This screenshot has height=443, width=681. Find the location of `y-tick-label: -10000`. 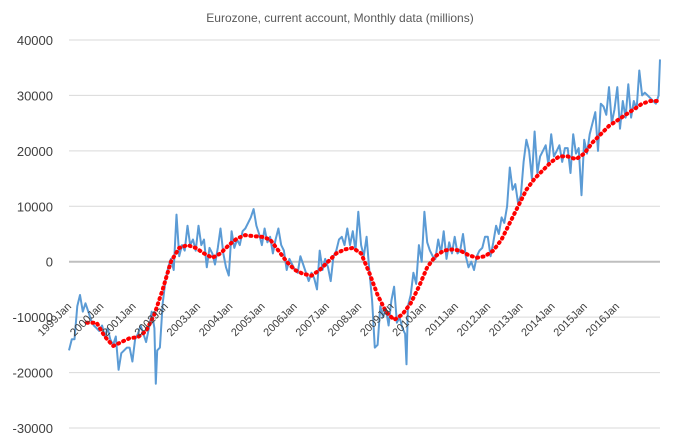

y-tick-label: -10000 is located at coordinates (33, 317).